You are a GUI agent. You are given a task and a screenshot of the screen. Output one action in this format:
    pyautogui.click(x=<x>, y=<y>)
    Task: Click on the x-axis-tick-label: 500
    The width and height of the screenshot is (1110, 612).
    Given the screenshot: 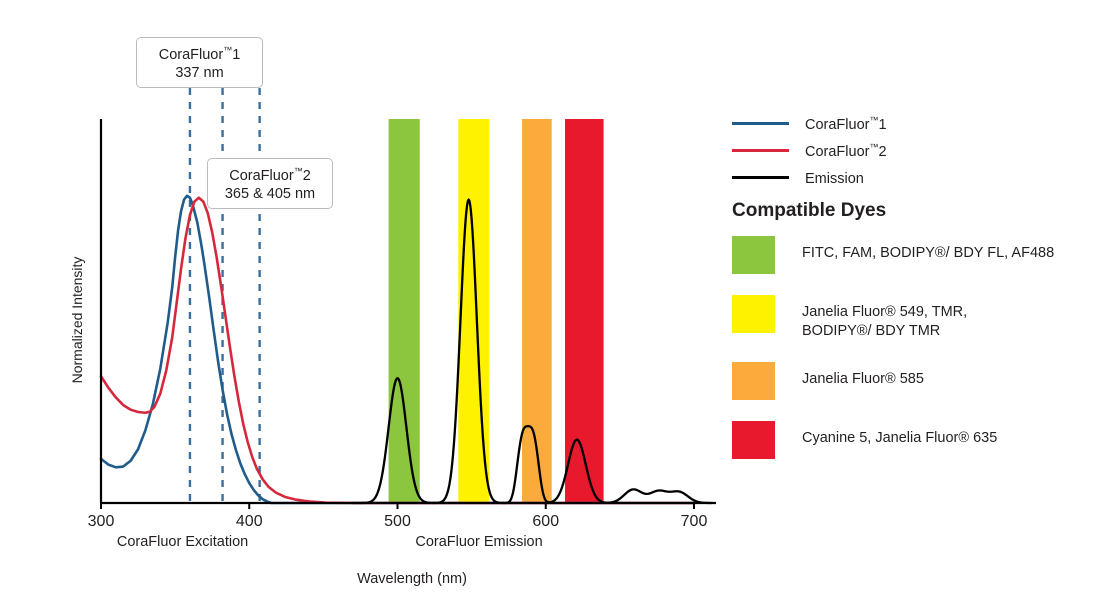 What is the action you would take?
    pyautogui.click(x=397, y=521)
    